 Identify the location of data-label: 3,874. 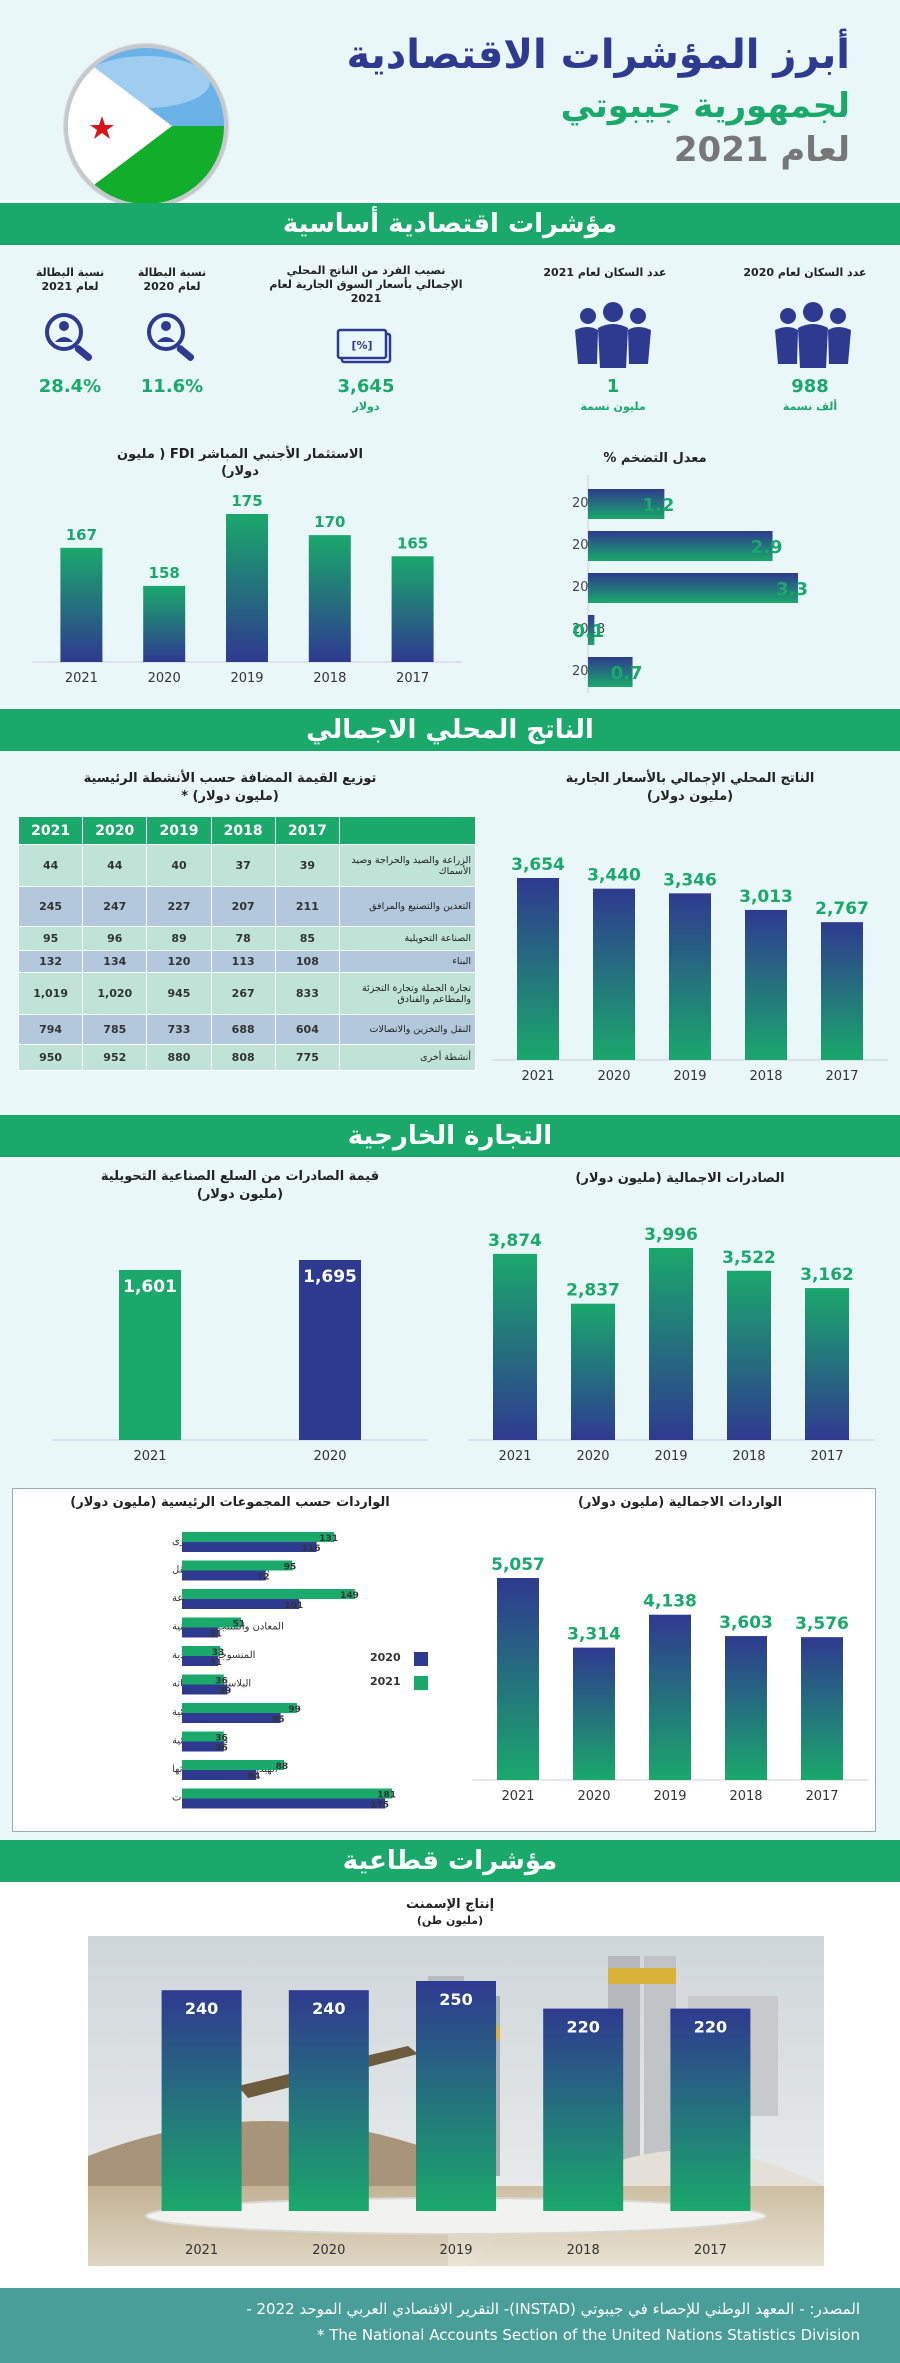
(515, 1241).